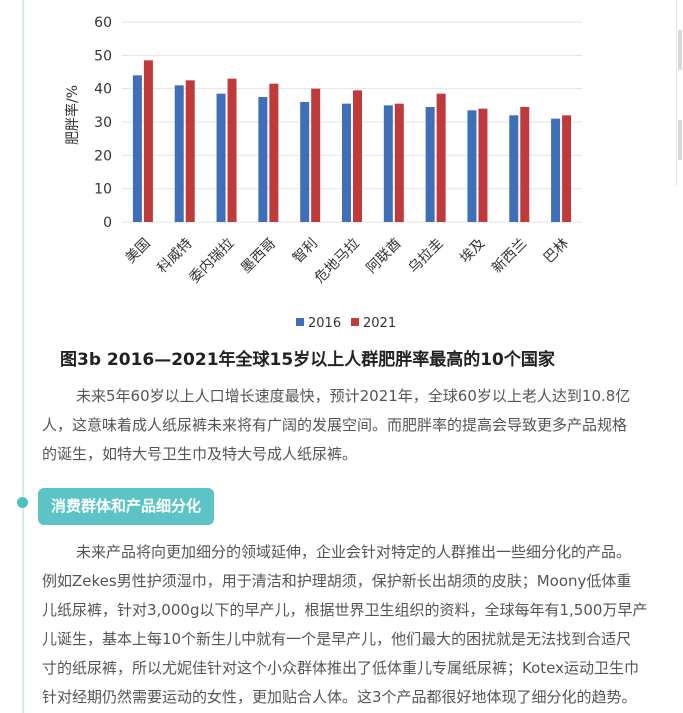 This screenshot has width=683, height=713. Describe the element at coordinates (337, 261) in the screenshot. I see `x-tick-label: 危地马拉` at that location.